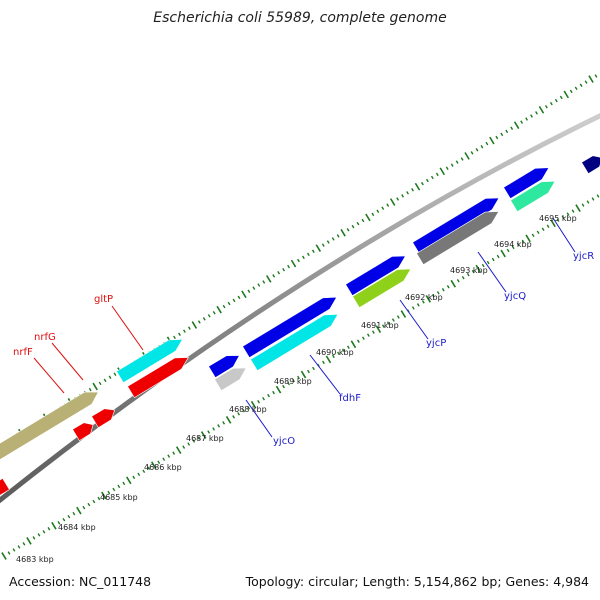 The height and width of the screenshot is (600, 600). Describe the element at coordinates (163, 467) in the screenshot. I see `kbp-label: 4686 kbp` at that location.